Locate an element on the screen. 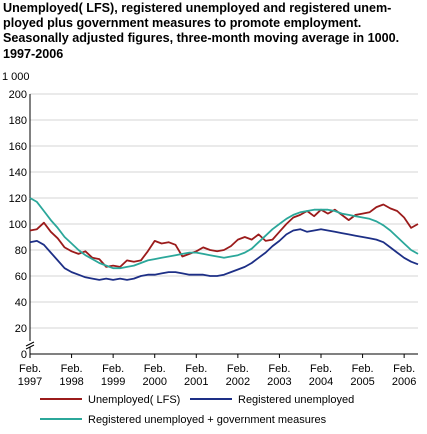  y-tick-label: 200 is located at coordinates (18, 95).